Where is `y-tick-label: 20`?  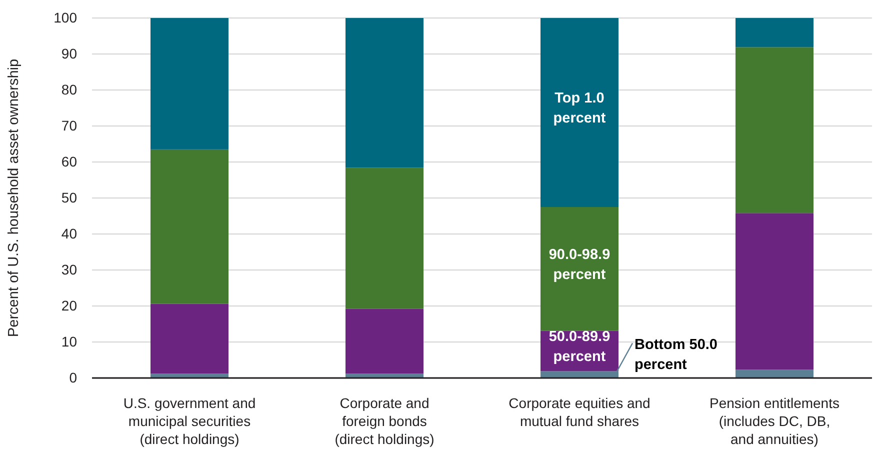 y-tick-label: 20 is located at coordinates (69, 305).